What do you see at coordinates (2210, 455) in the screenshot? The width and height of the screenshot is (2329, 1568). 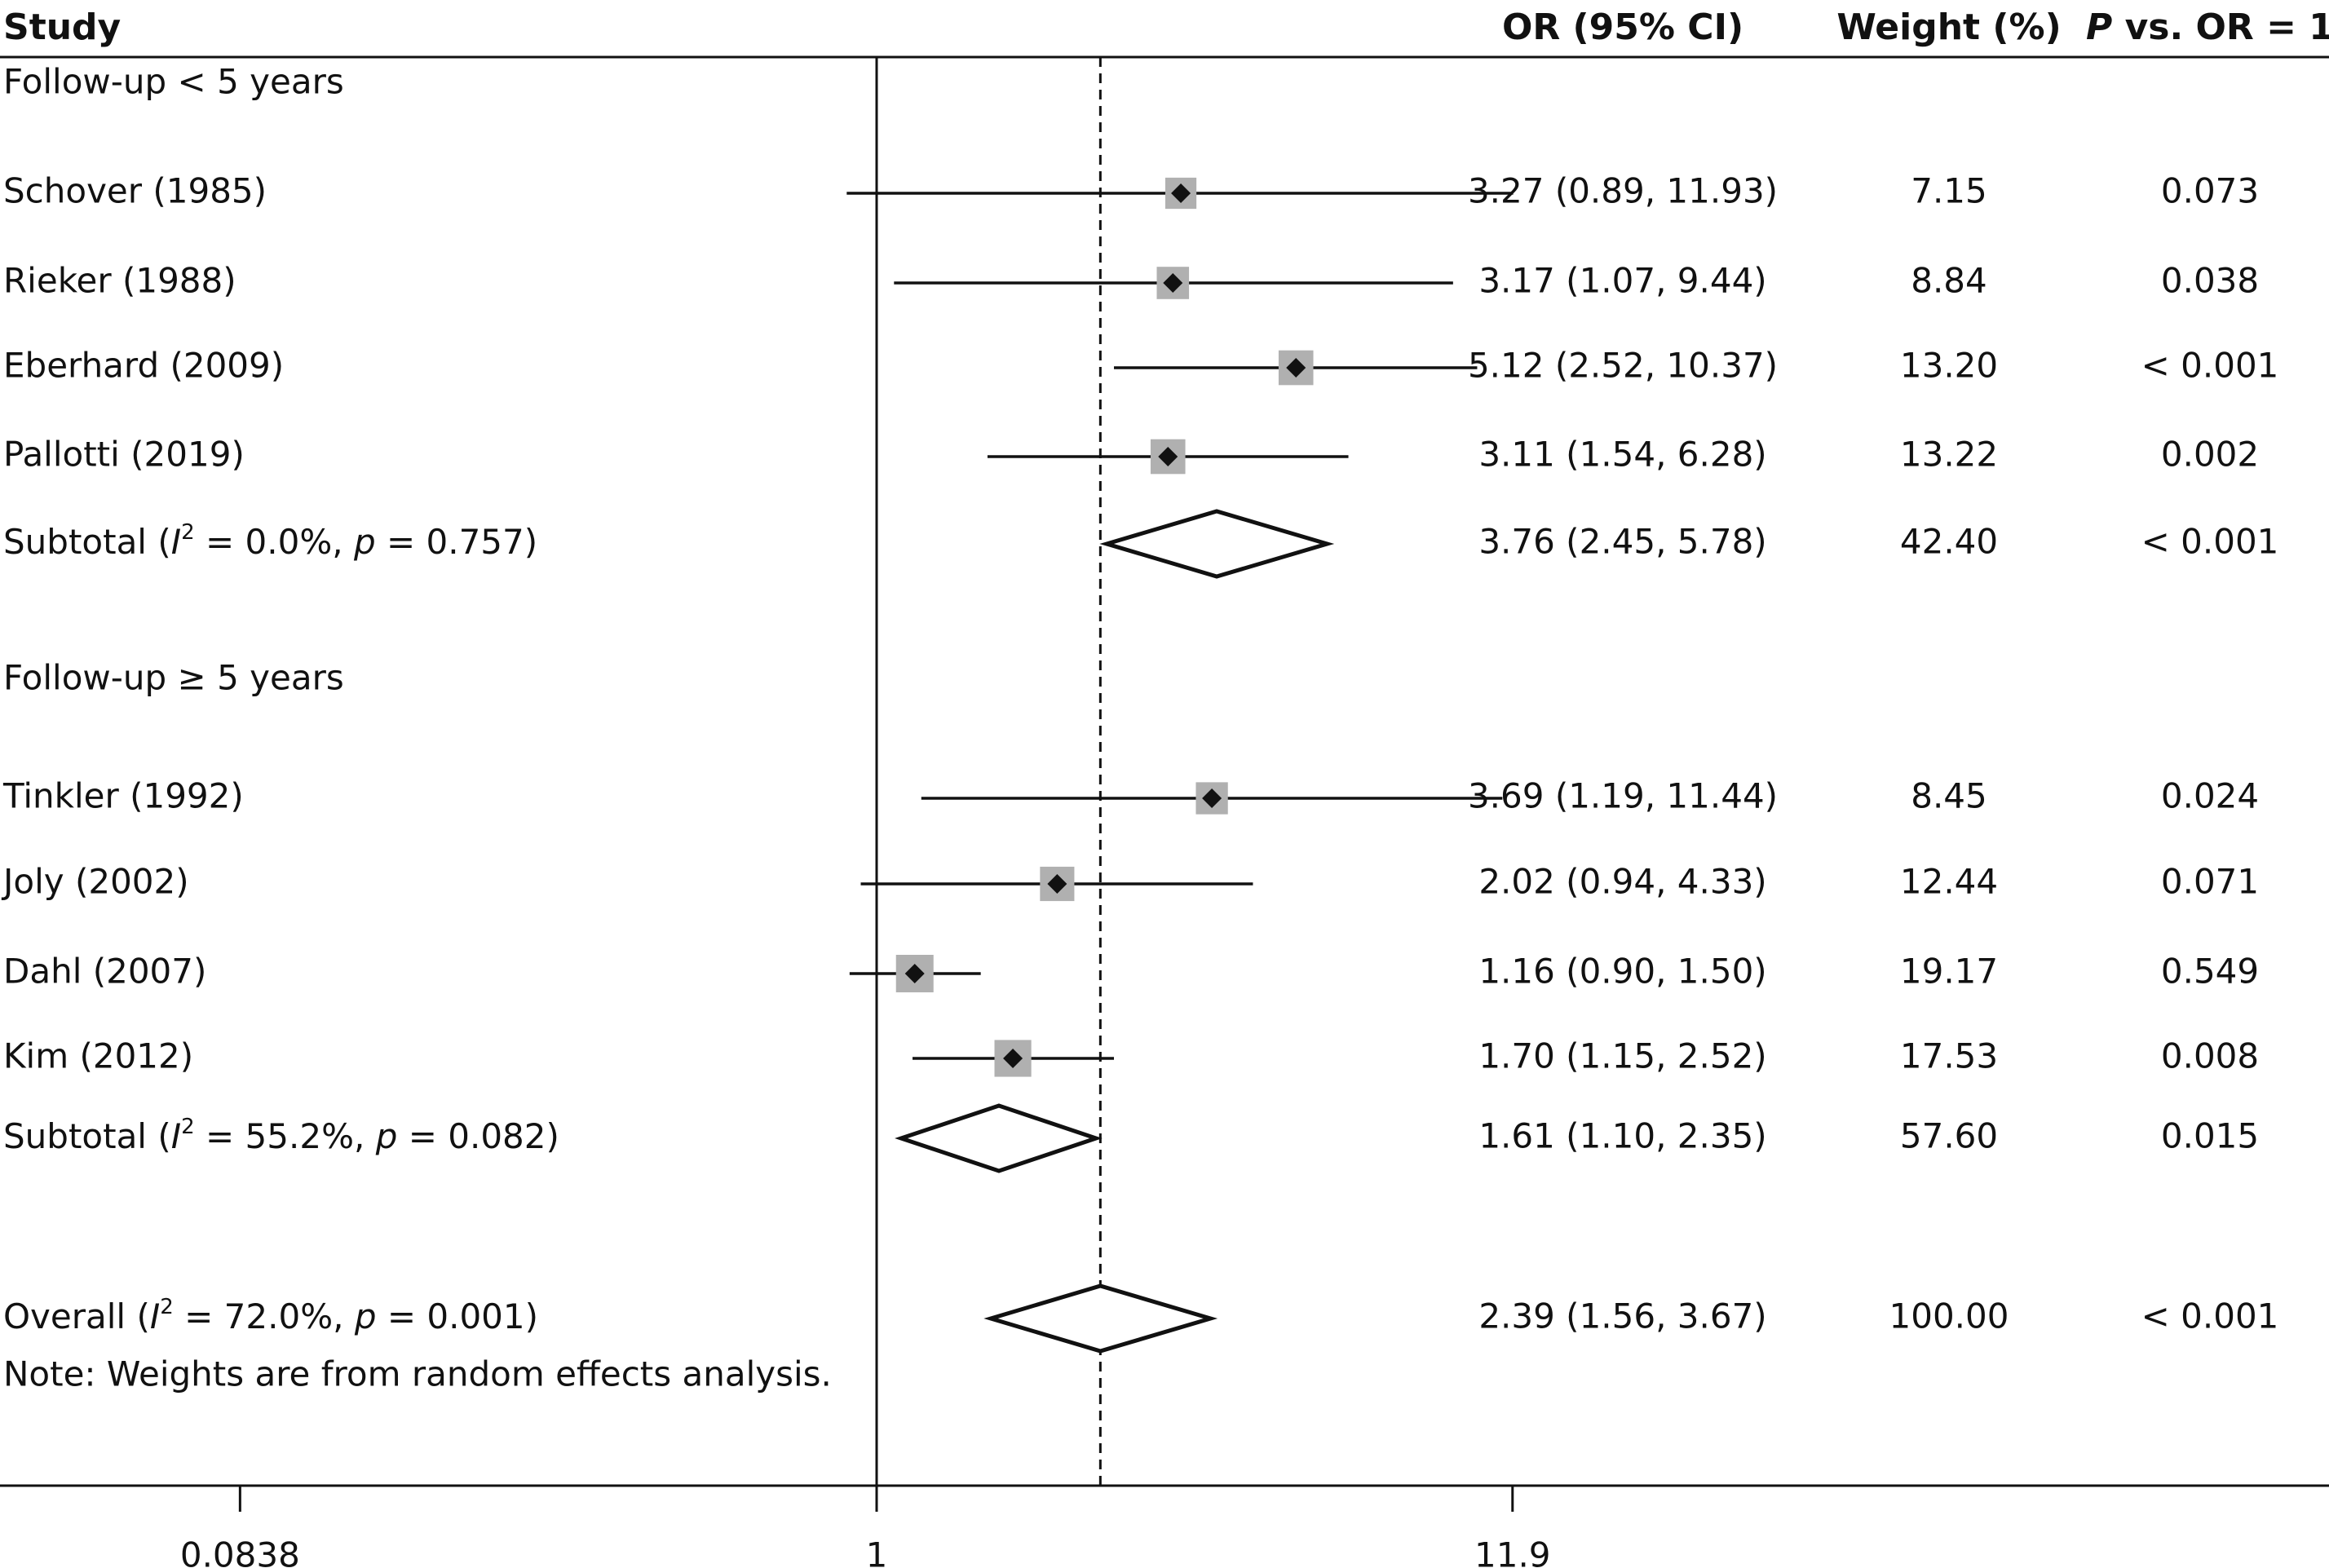 I see `p-value: 0.002` at bounding box center [2210, 455].